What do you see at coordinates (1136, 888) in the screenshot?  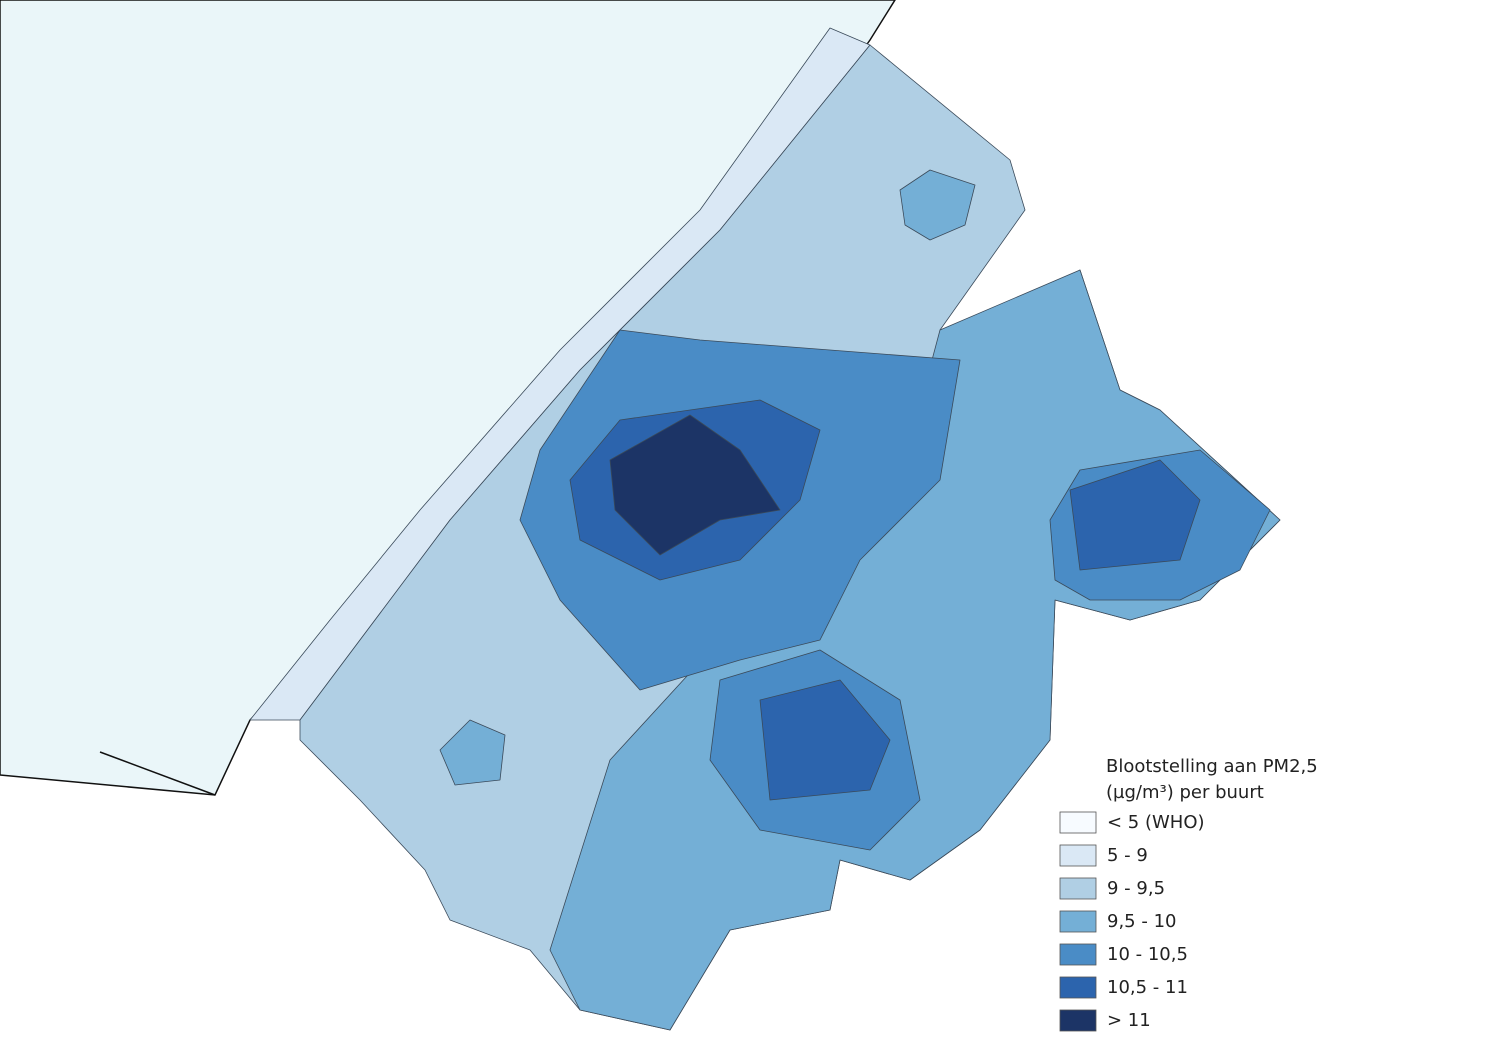 I see `legend-label: 9 - 9,5` at bounding box center [1136, 888].